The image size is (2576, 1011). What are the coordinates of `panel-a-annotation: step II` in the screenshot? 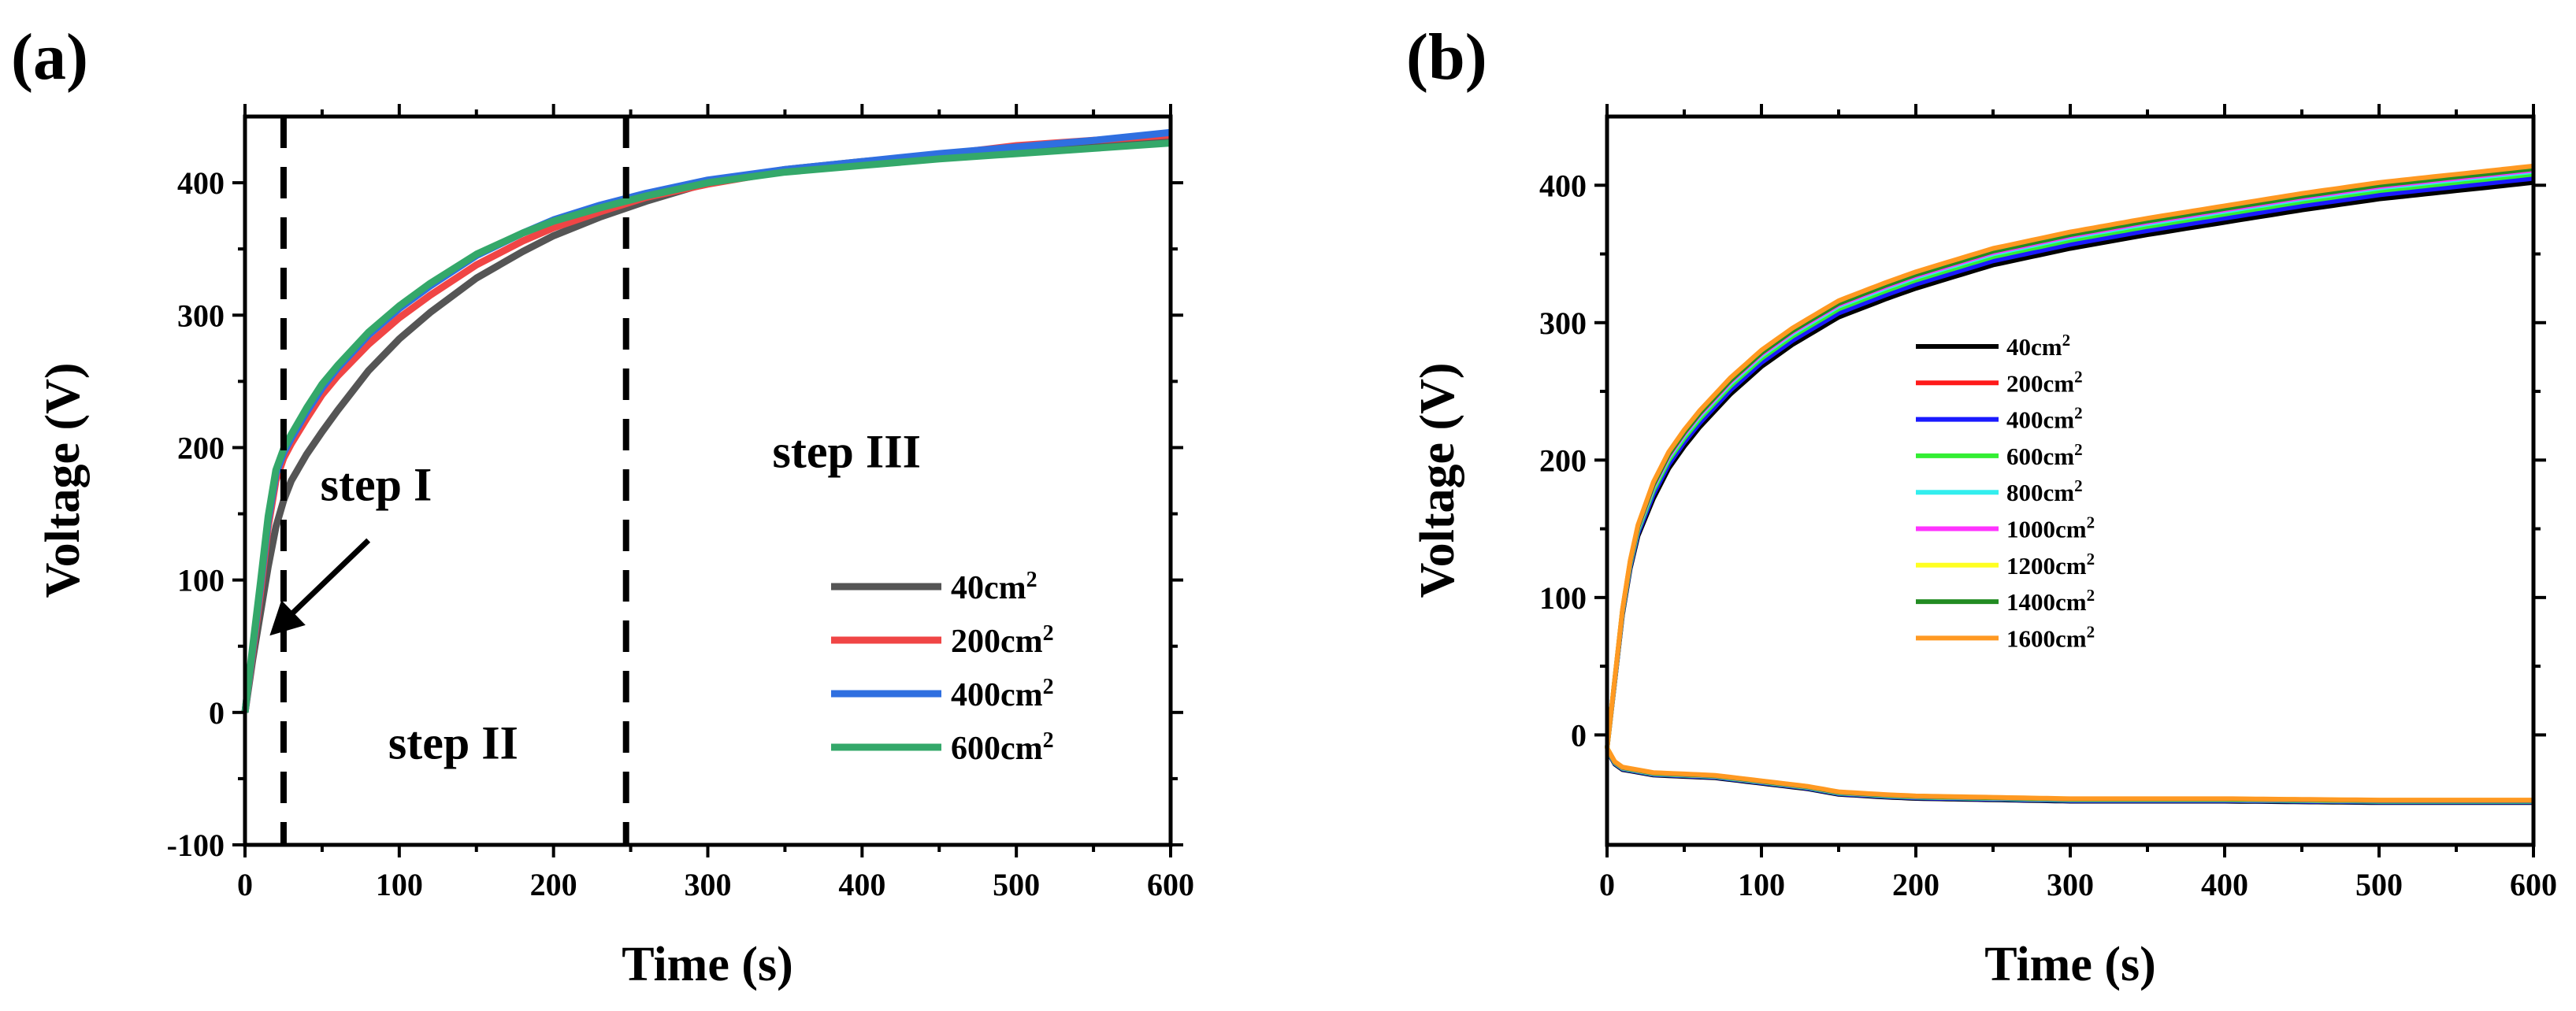 It's located at (453, 743).